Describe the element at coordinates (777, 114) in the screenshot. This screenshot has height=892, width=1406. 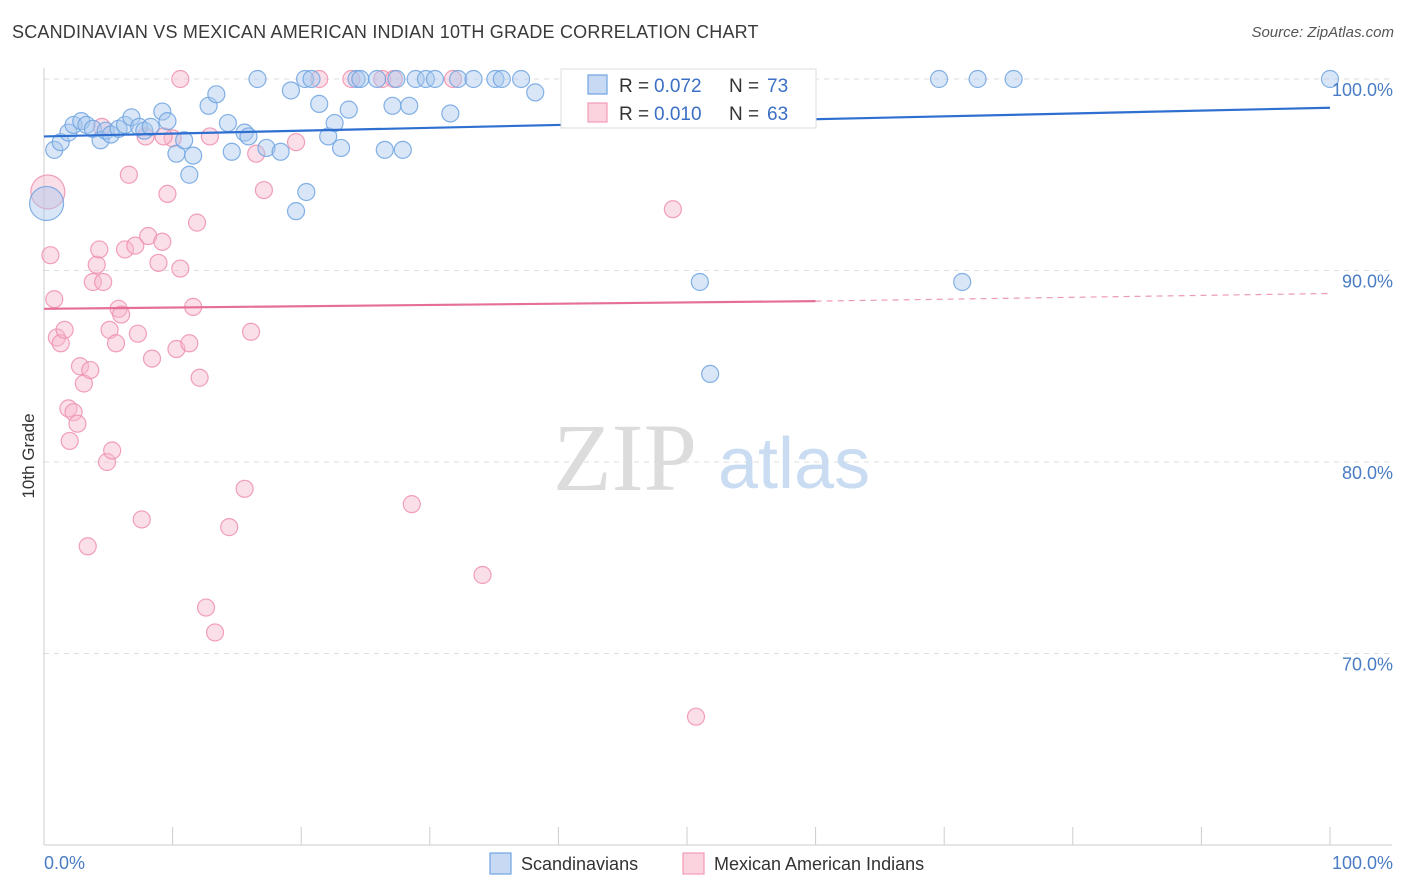
I see `legend-n-value-2: 63` at that location.